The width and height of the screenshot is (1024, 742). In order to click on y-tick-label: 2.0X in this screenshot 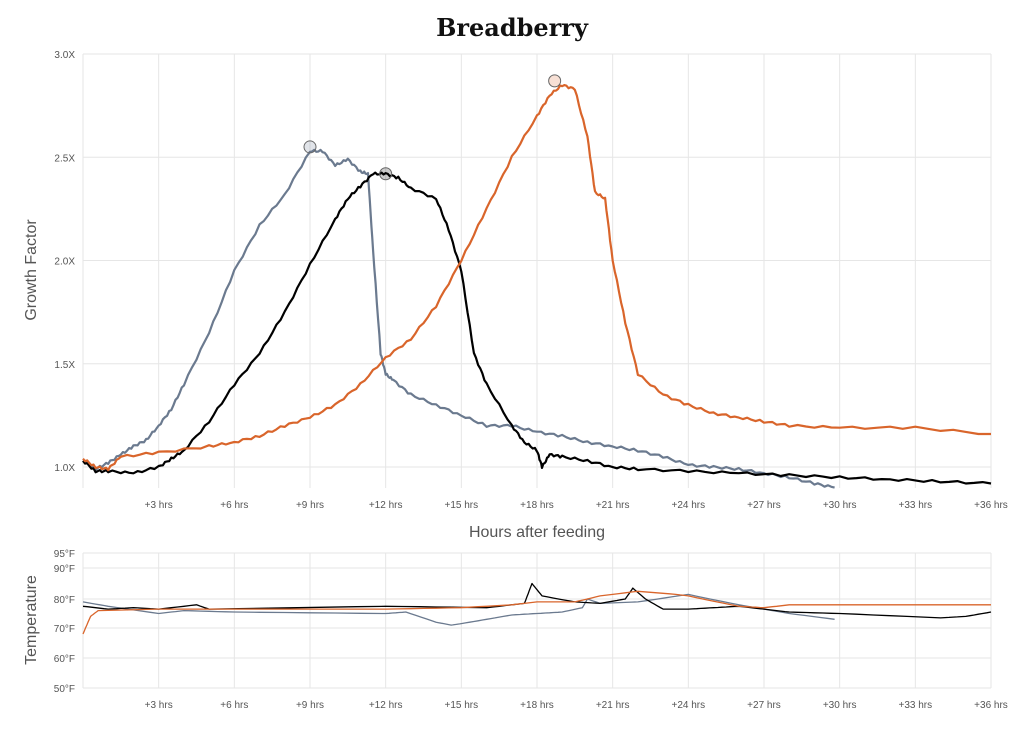, I will do `click(64, 262)`.